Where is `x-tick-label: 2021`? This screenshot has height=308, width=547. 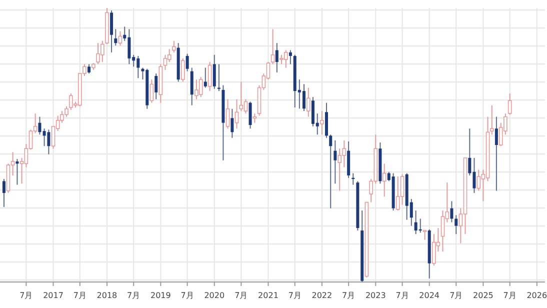
x-tick-label: 2021 is located at coordinates (268, 295).